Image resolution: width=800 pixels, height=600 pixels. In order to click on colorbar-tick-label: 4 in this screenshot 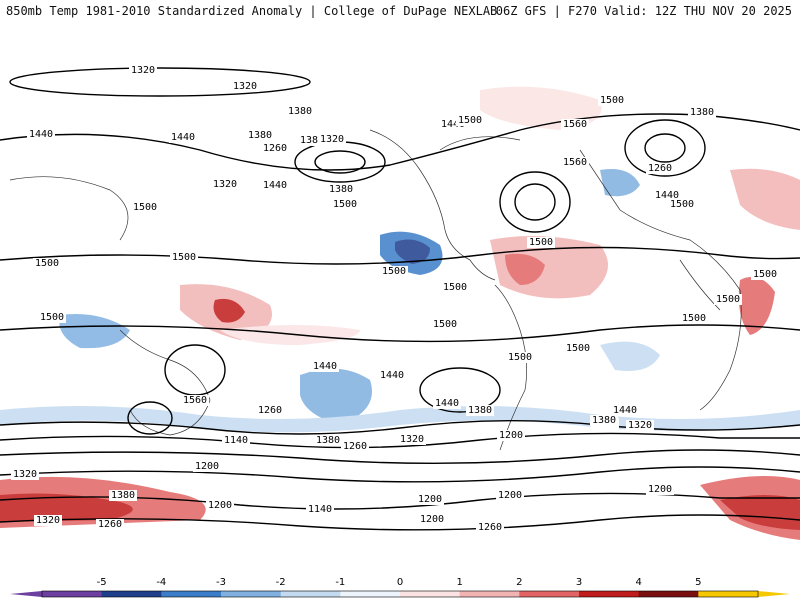, I will do `click(638, 582)`.